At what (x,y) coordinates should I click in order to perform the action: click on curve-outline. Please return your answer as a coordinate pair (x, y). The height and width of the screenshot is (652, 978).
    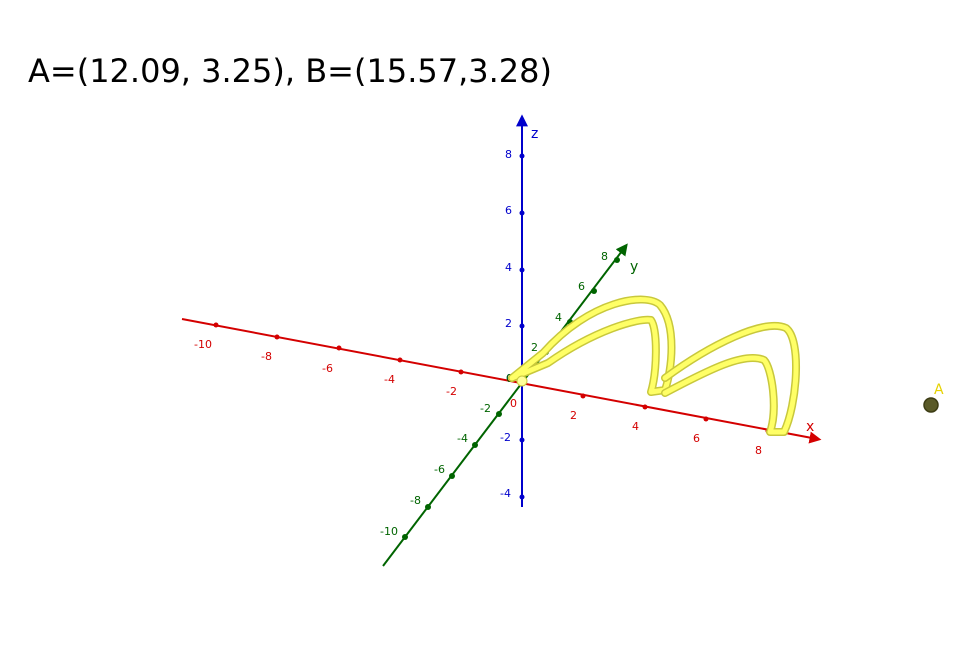
    Looking at the image, I should click on (731, 378).